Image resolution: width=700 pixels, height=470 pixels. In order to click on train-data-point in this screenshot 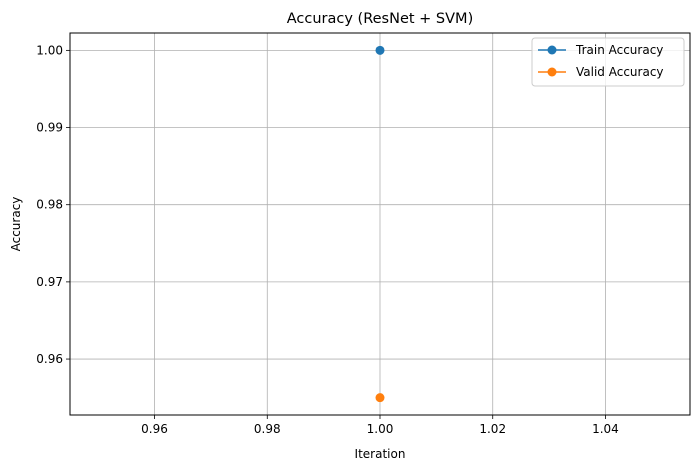, I will do `click(380, 50)`.